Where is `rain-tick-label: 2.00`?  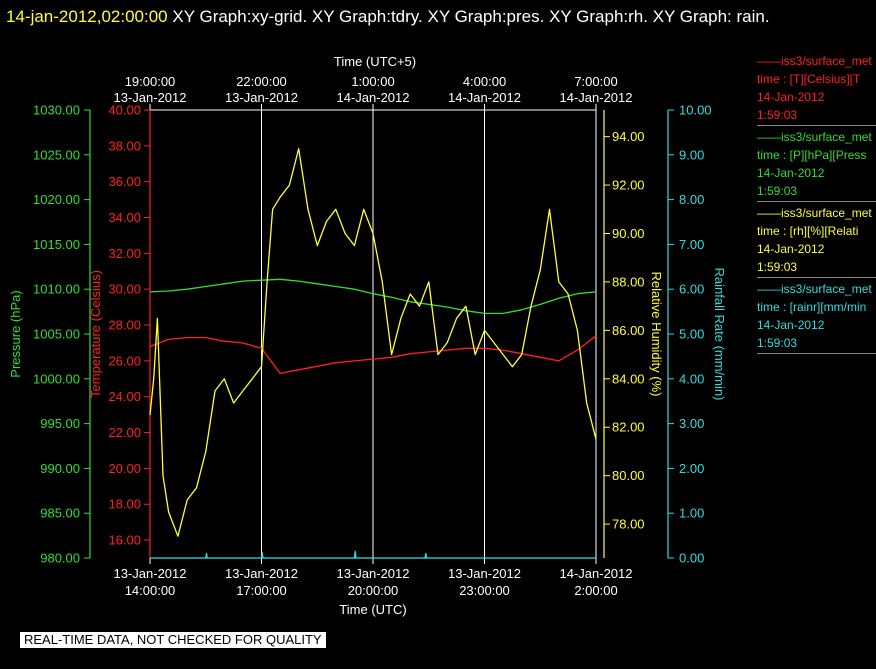
rain-tick-label: 2.00 is located at coordinates (691, 468).